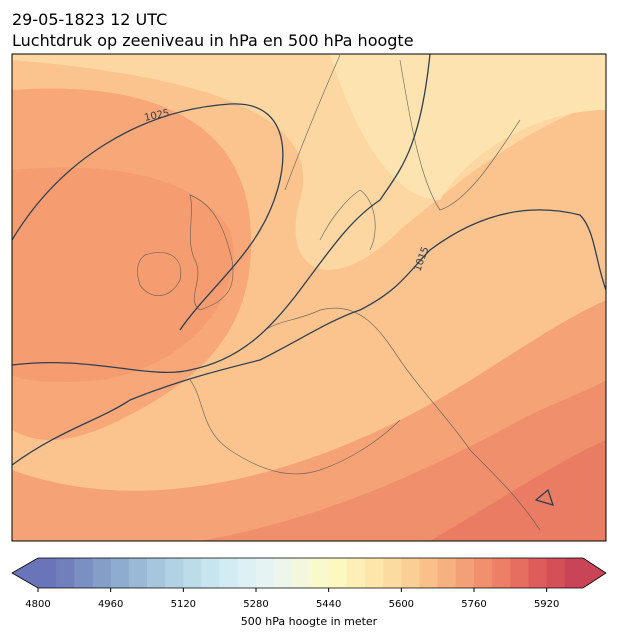  I want to click on colorbar-tick-label: 4800, so click(37, 604).